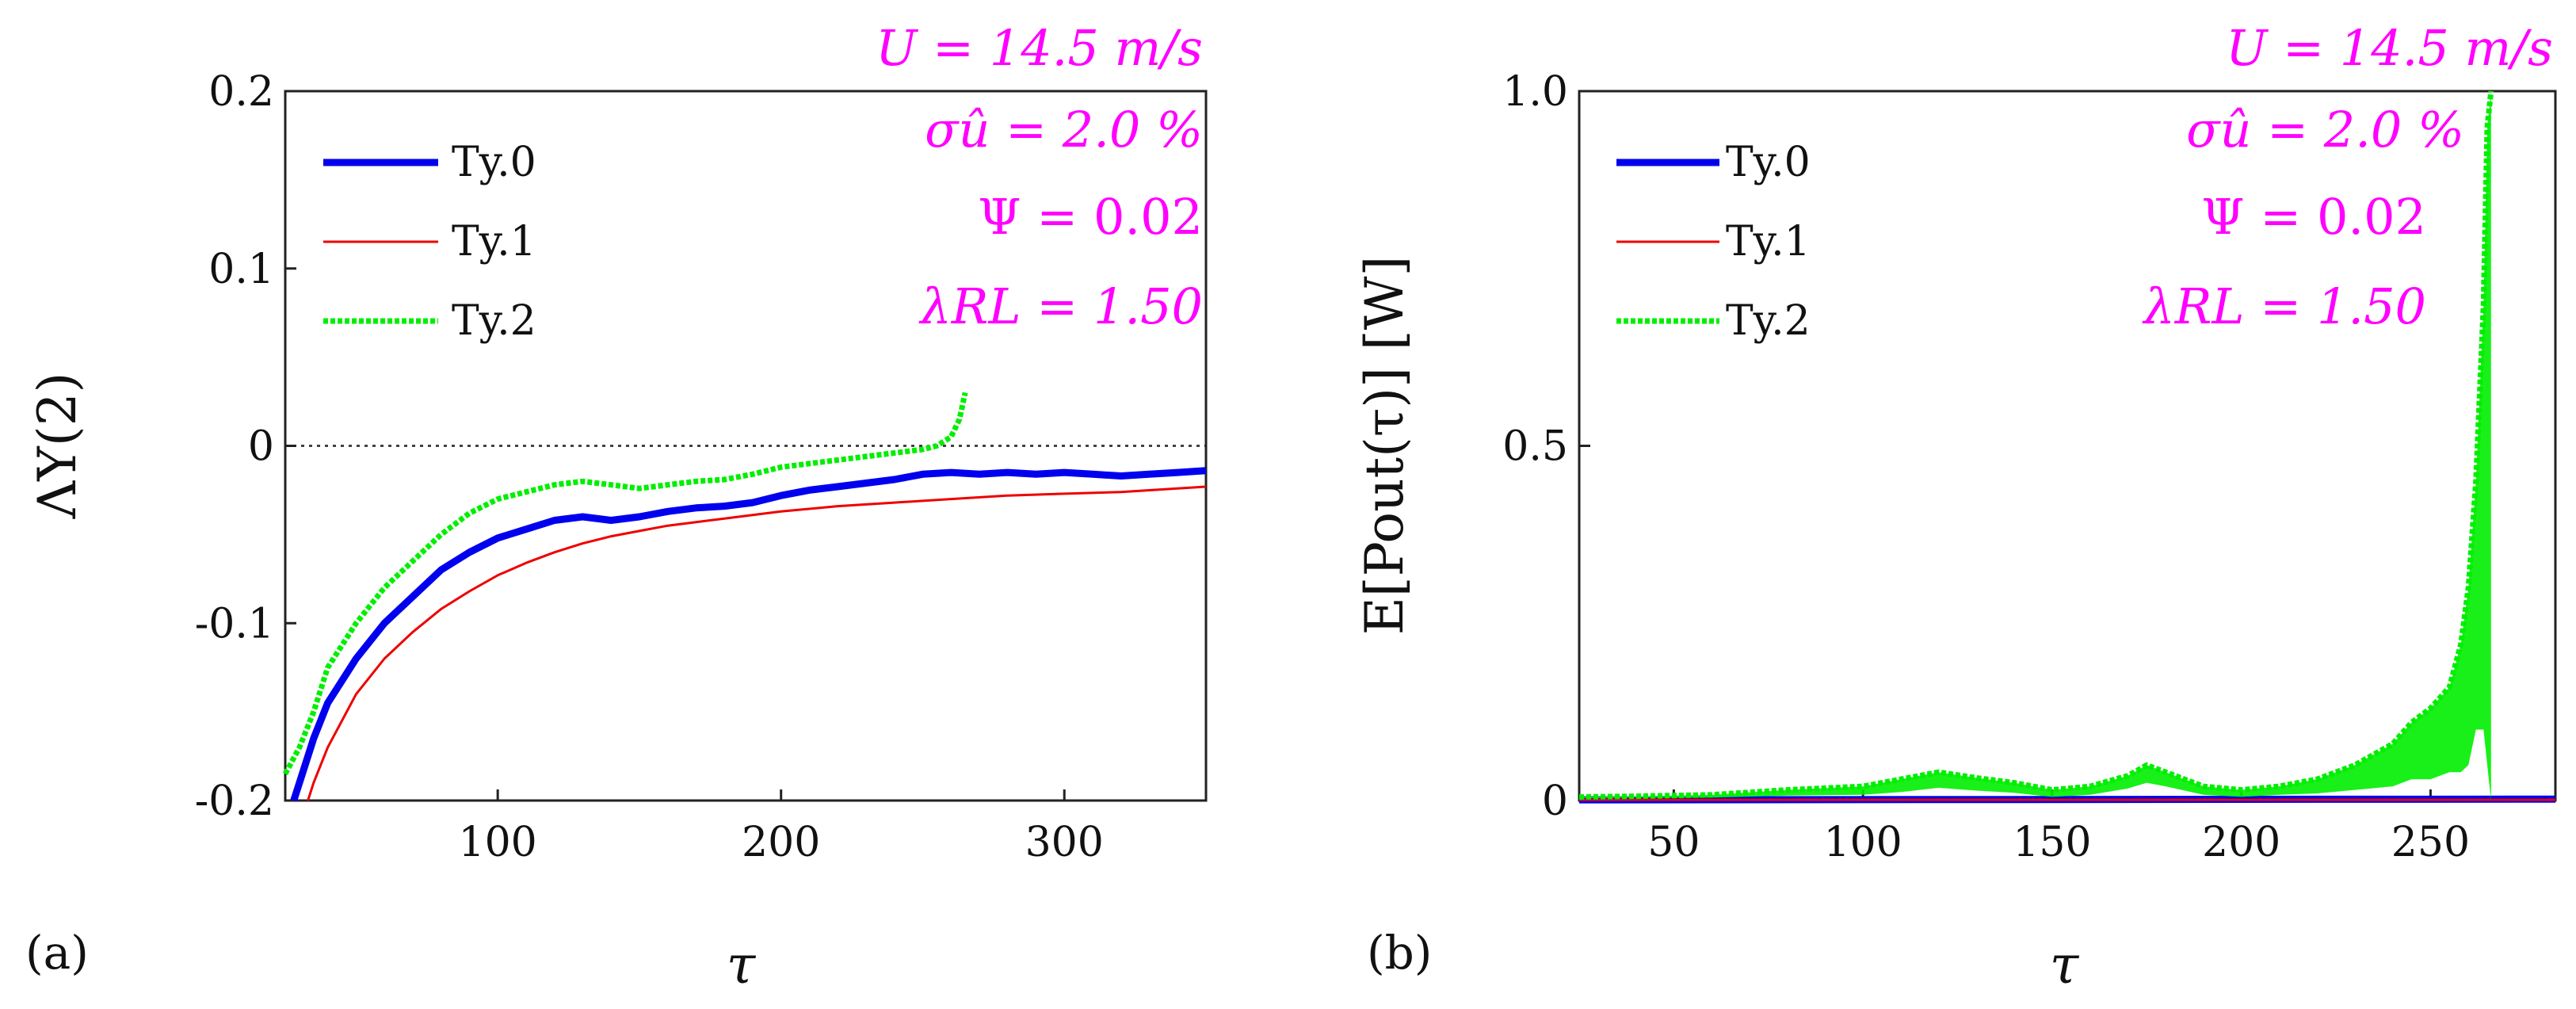 Image resolution: width=2576 pixels, height=1009 pixels. What do you see at coordinates (1768, 162) in the screenshot?
I see `b-legend-ty0: Ty.0` at bounding box center [1768, 162].